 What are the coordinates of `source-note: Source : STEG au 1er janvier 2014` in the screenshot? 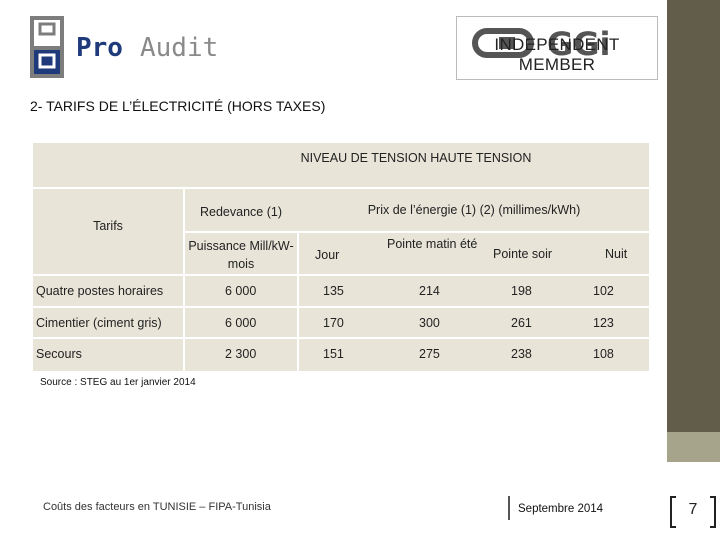 It's located at (118, 382).